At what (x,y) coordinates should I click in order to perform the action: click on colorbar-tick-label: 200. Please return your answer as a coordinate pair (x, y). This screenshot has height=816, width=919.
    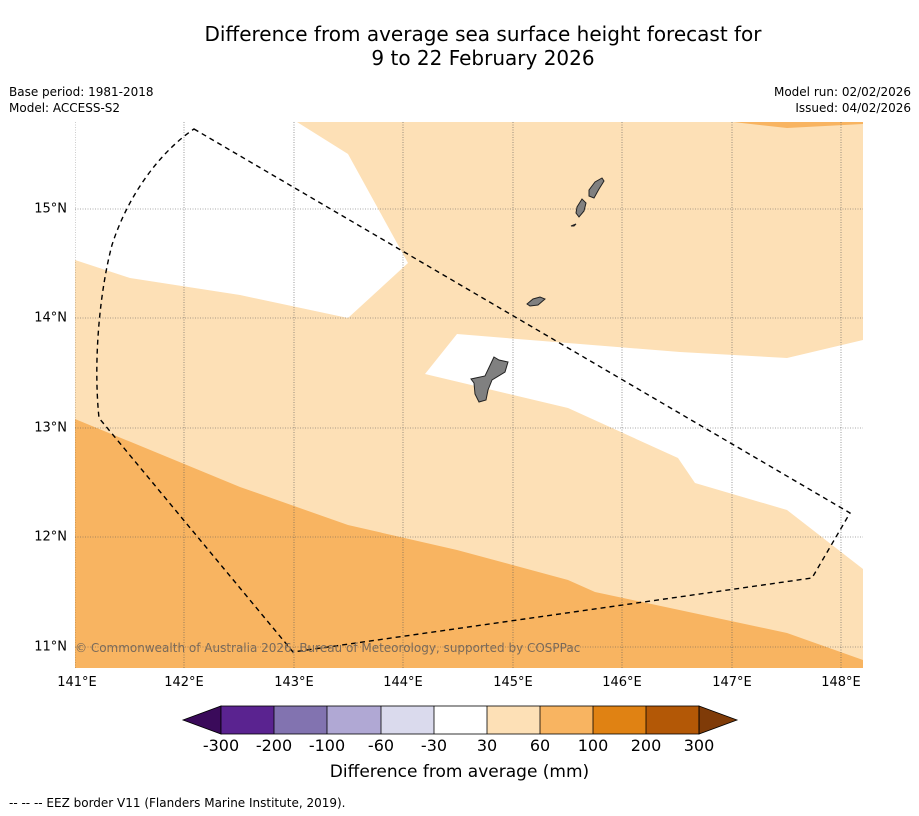
    Looking at the image, I should click on (646, 745).